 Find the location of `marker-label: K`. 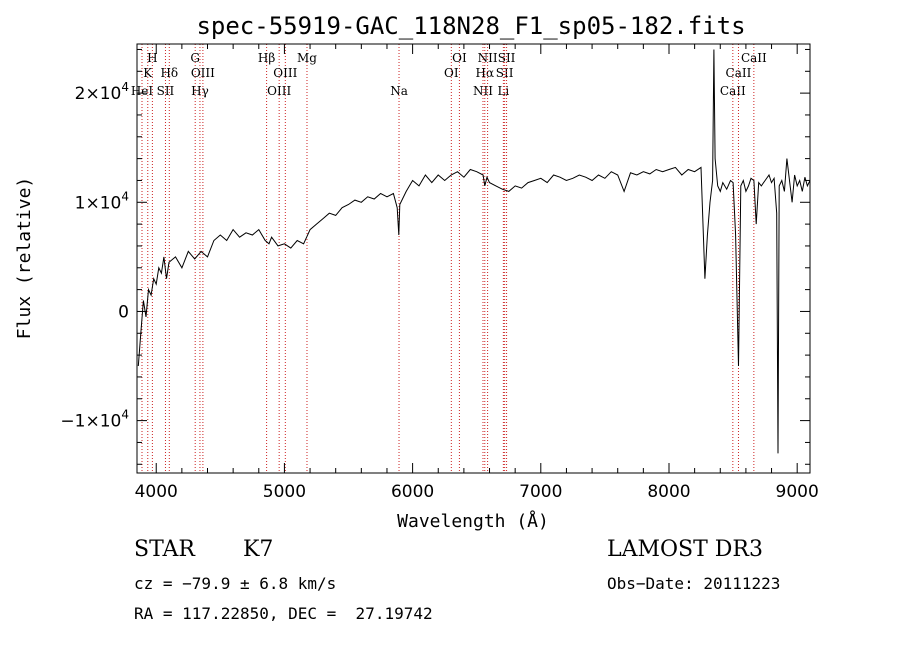

marker-label: K is located at coordinates (148, 73).